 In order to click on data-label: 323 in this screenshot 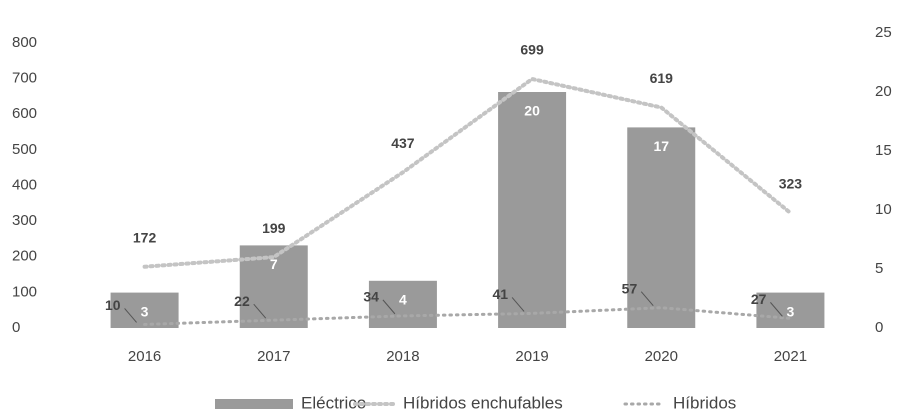, I will do `click(791, 184)`.